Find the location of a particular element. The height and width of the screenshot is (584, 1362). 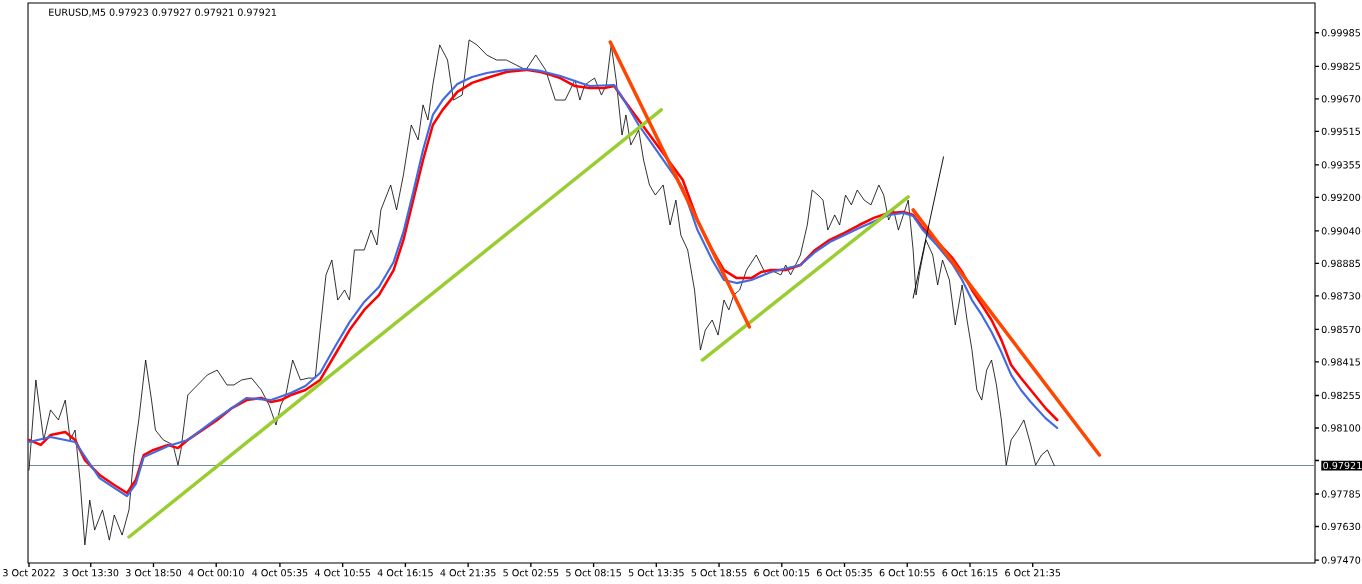

y-tick-label: 0.98730 is located at coordinates (1341, 296).